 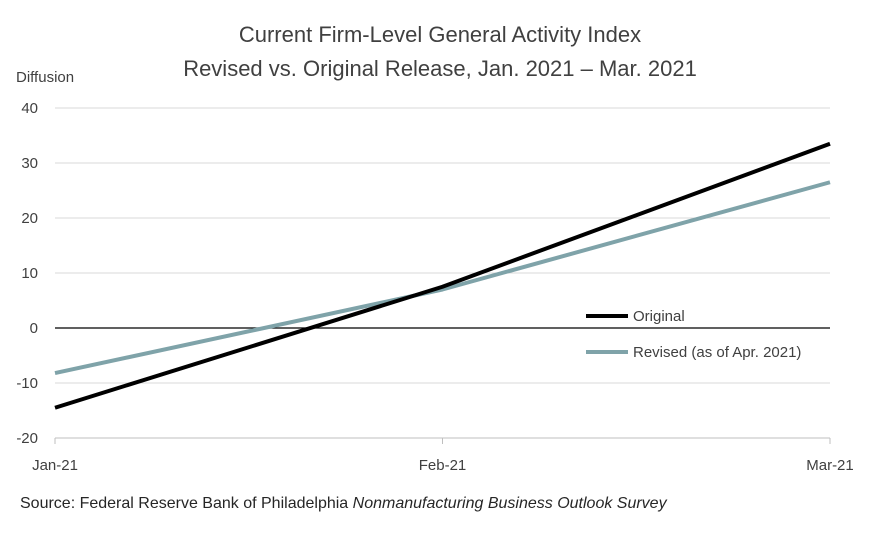 I want to click on source-survey-name: Nonmanufacturing Business Outlook Survey, so click(x=510, y=503).